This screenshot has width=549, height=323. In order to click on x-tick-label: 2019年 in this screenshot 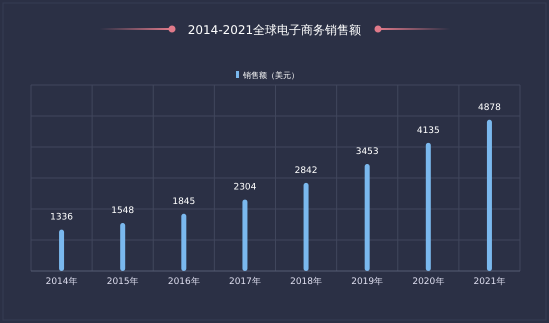, I will do `click(367, 281)`.